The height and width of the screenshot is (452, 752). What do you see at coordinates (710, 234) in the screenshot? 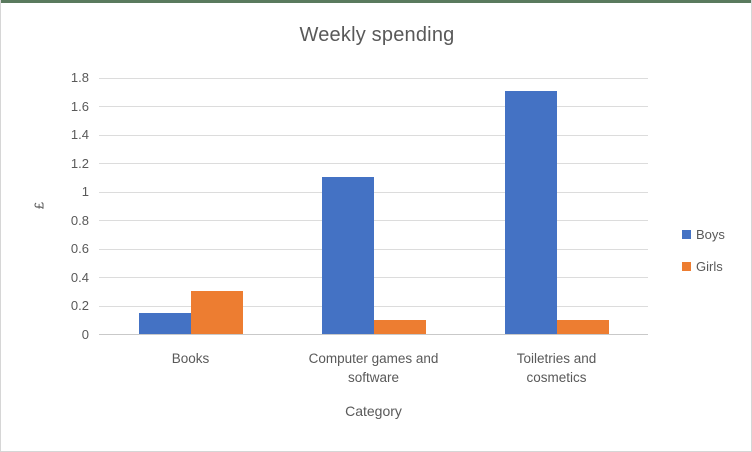
I see `legend-label: Boys` at bounding box center [710, 234].